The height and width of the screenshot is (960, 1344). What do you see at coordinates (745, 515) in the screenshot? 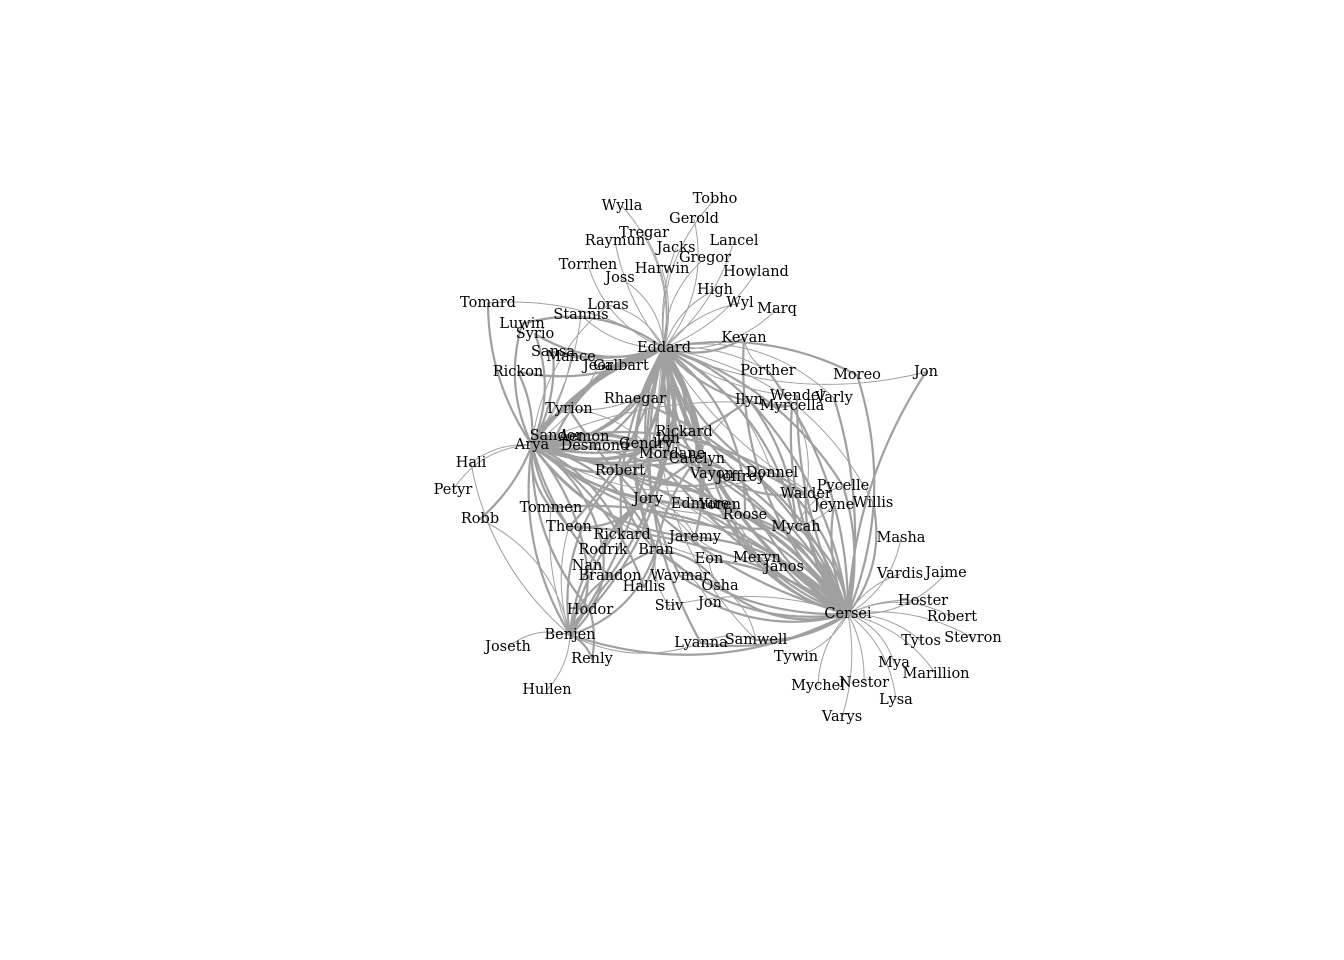
I see `node-label-roose: Roose` at bounding box center [745, 515].